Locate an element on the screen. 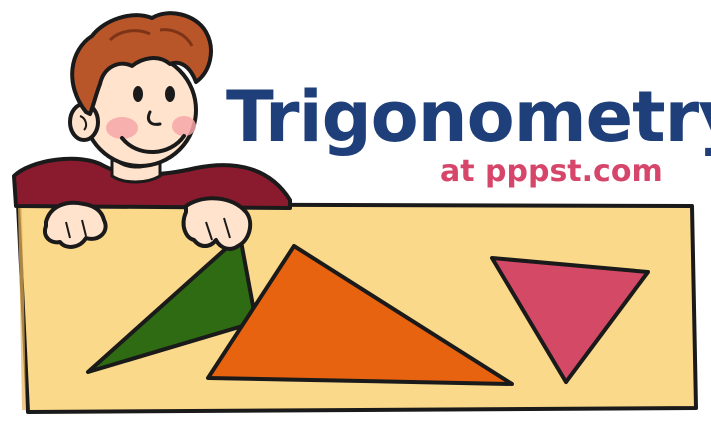 The image size is (711, 428). boy-smile is located at coordinates (153, 144).